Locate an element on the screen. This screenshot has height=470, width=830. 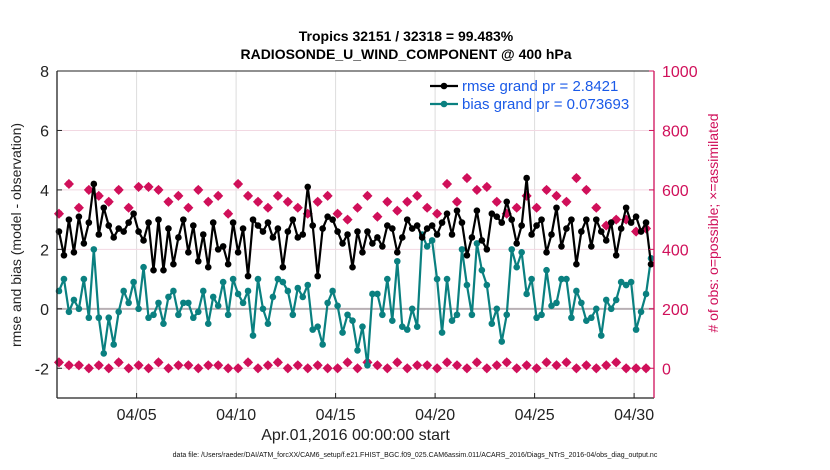
y2-tick-label: 200 is located at coordinates (675, 310).